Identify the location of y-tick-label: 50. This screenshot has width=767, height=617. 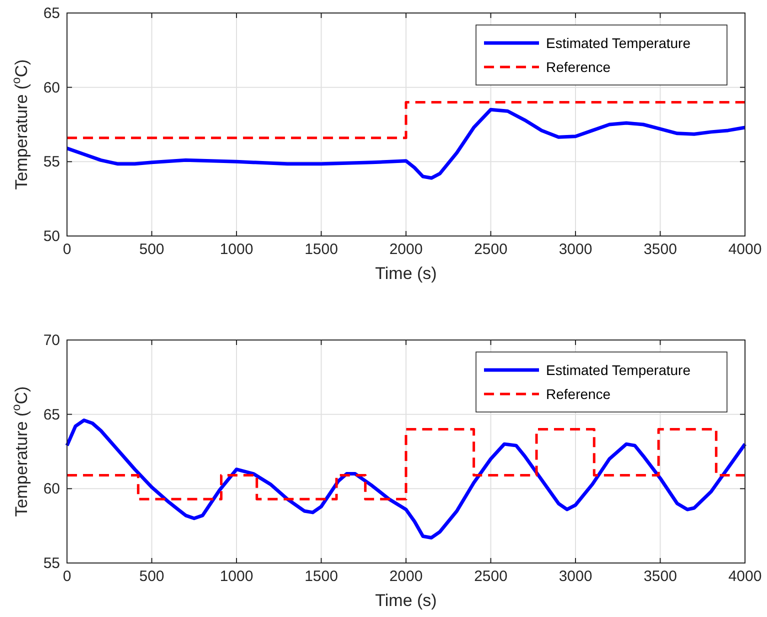
(51, 236).